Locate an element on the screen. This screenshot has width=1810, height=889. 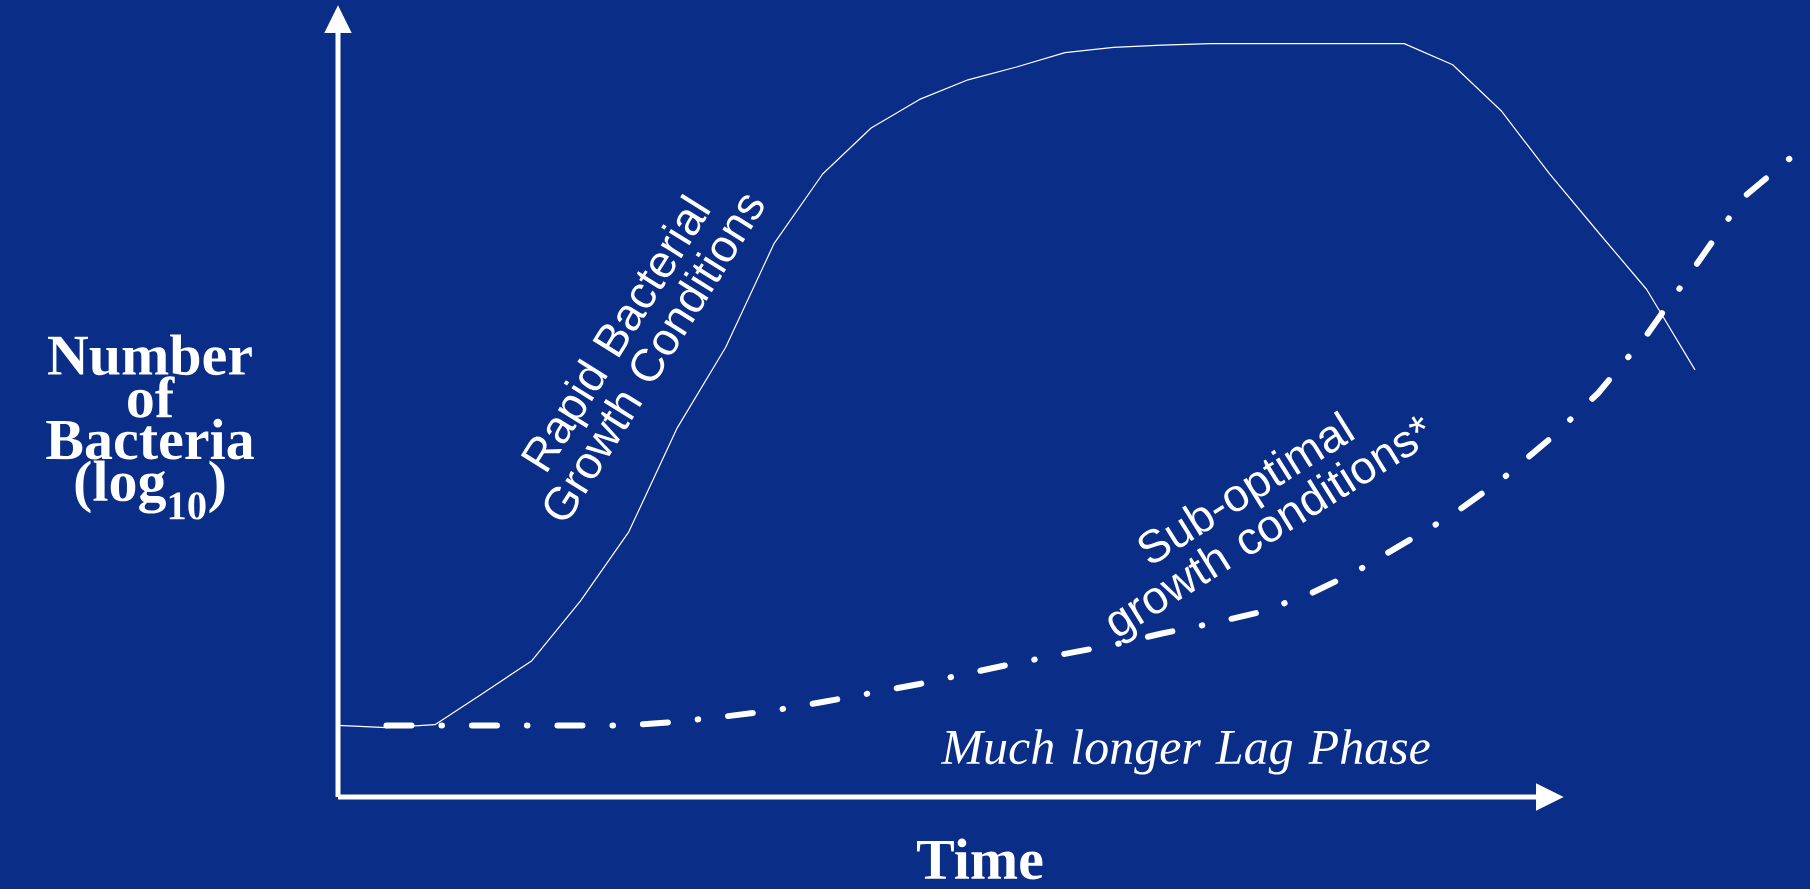
x-axis-title: Time is located at coordinates (980, 859).